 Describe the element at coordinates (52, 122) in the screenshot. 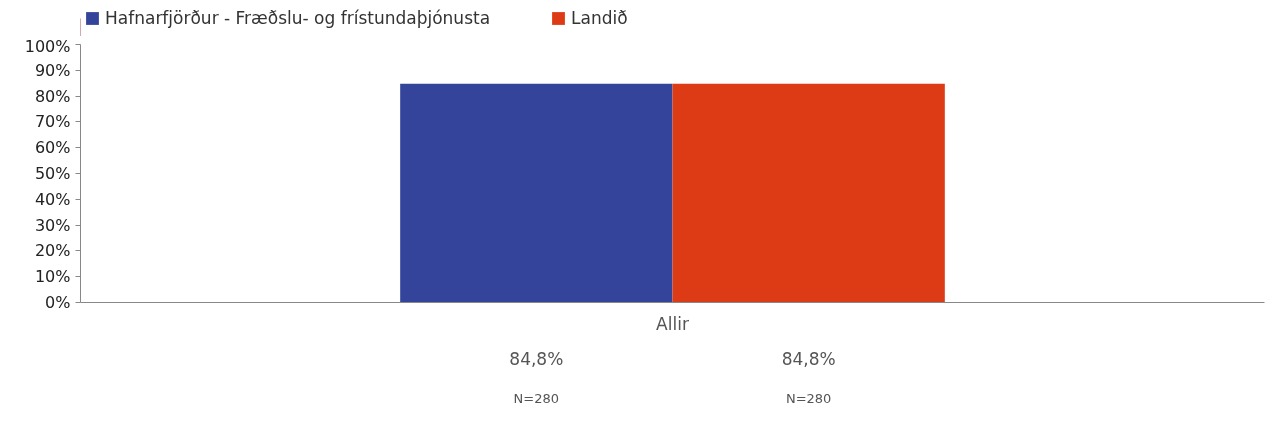

I see `y-tick-label: 70%` at that location.